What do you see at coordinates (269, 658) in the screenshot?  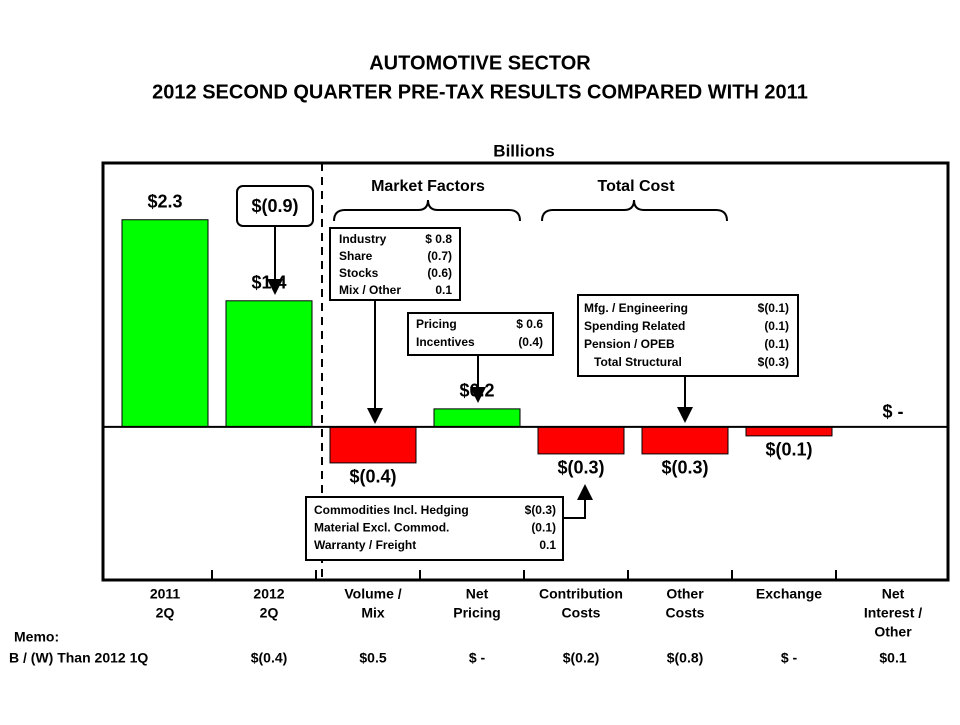 I see `memo-value: $(0.4)` at bounding box center [269, 658].